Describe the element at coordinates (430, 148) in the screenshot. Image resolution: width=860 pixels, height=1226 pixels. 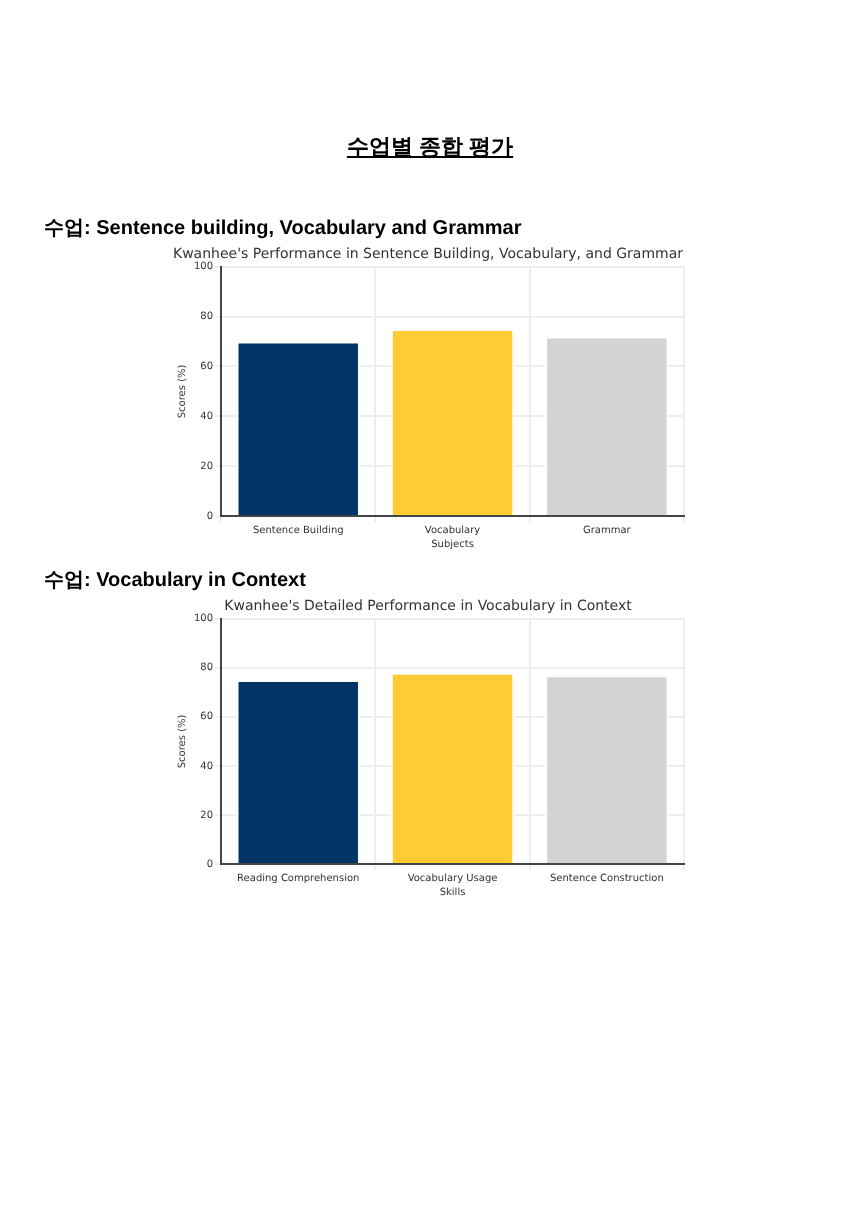
I see `text: 수업별 종합 평가` at that location.